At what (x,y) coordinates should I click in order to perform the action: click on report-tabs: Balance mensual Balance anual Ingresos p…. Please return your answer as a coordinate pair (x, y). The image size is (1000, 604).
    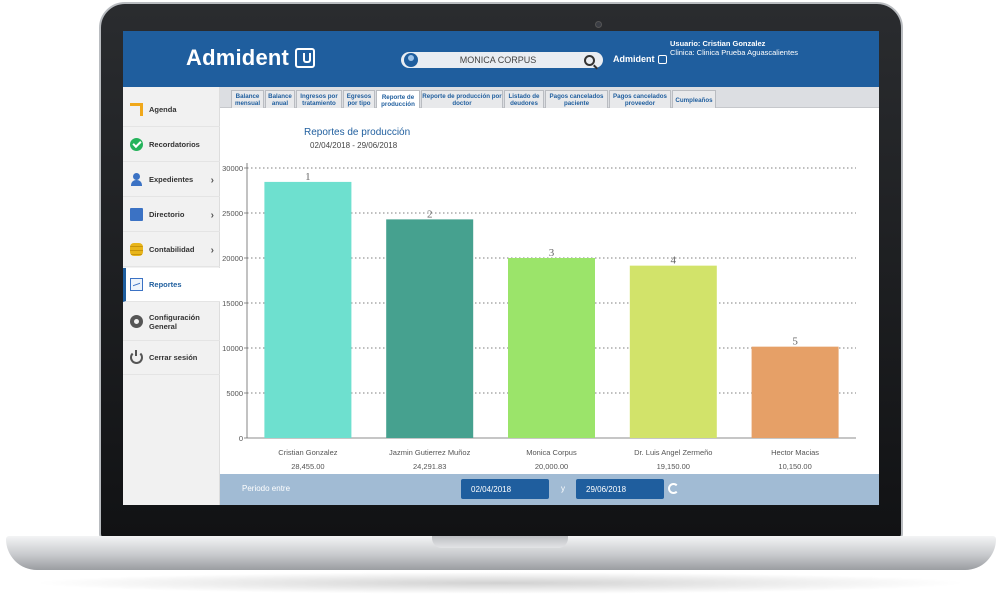
    Looking at the image, I should click on (549, 98).